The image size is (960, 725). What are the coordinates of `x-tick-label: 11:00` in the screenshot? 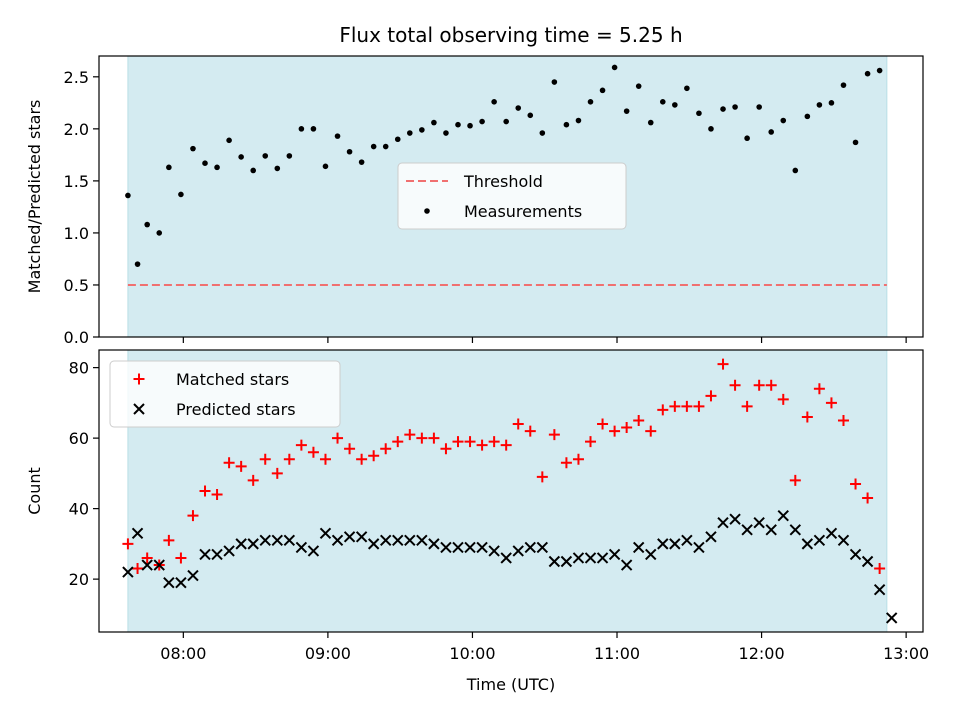 It's located at (617, 653).